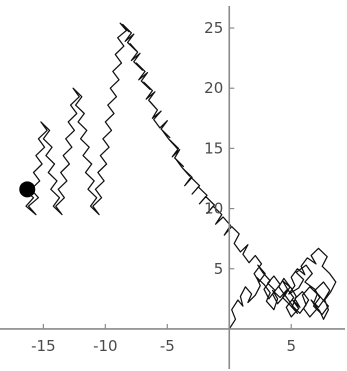 This screenshot has height=371, width=347. Describe the element at coordinates (43, 346) in the screenshot. I see `x-tick-label: -15` at that location.